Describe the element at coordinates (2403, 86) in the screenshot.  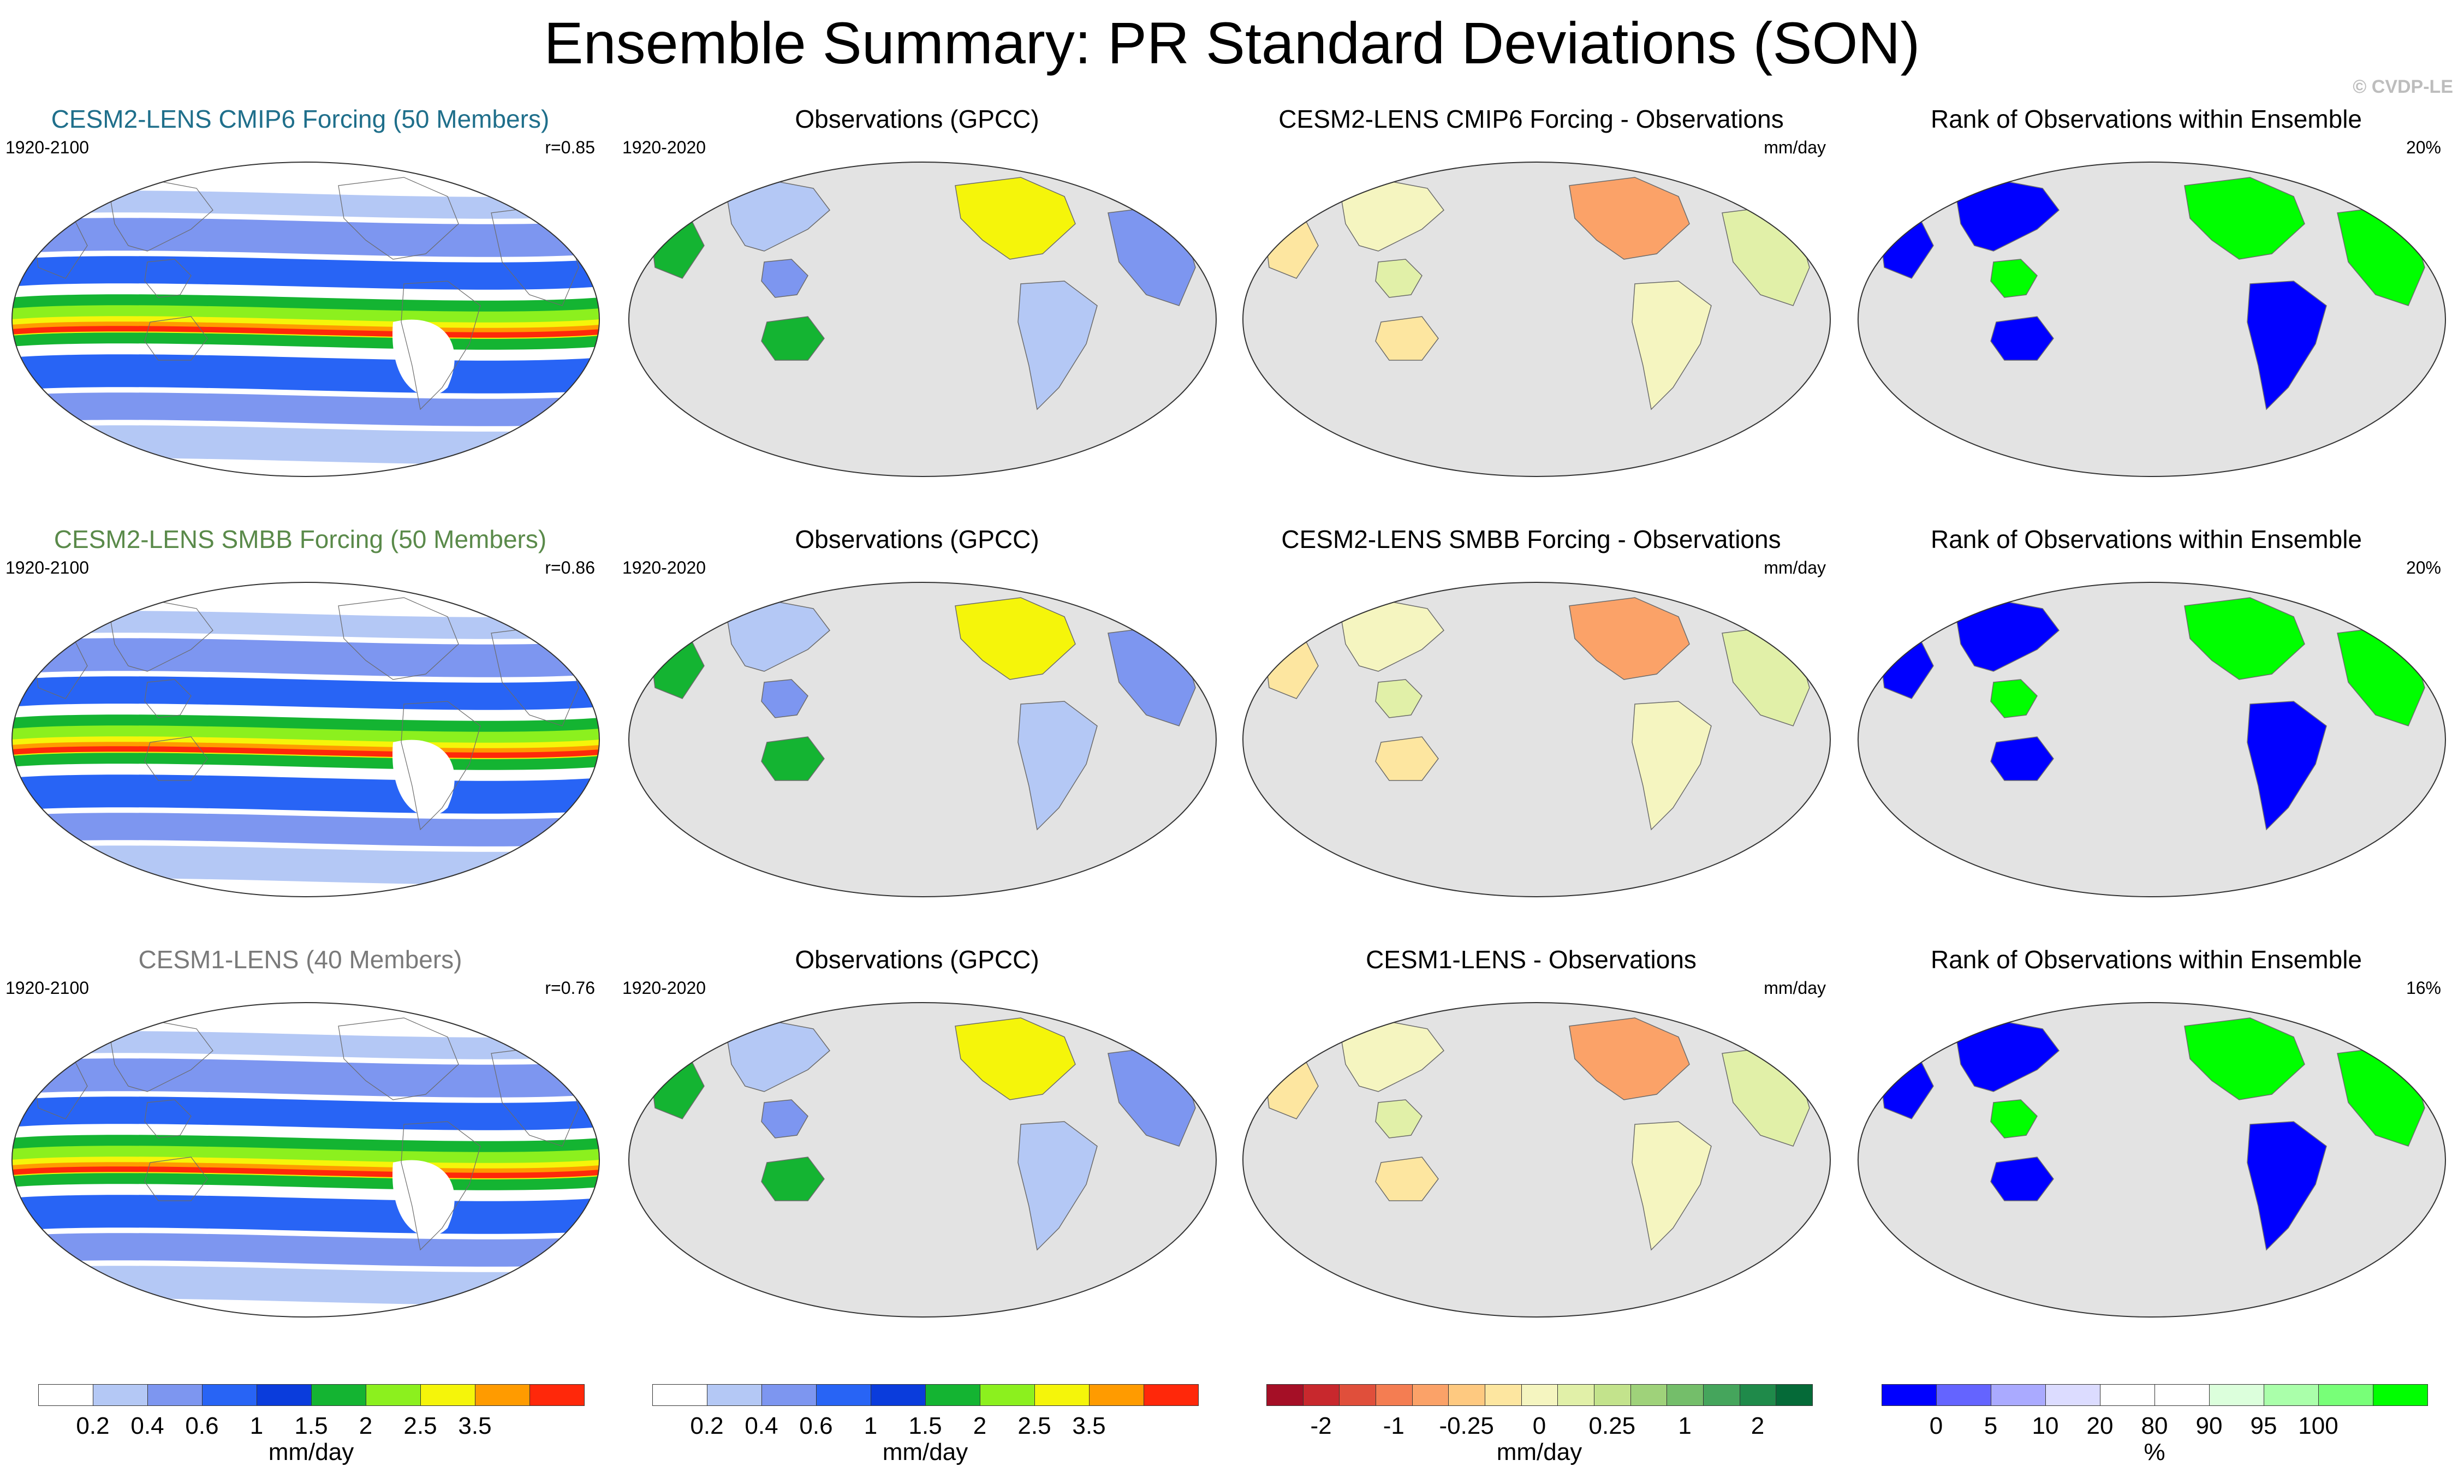
I see `credit-label: © CVDP-LE` at that location.